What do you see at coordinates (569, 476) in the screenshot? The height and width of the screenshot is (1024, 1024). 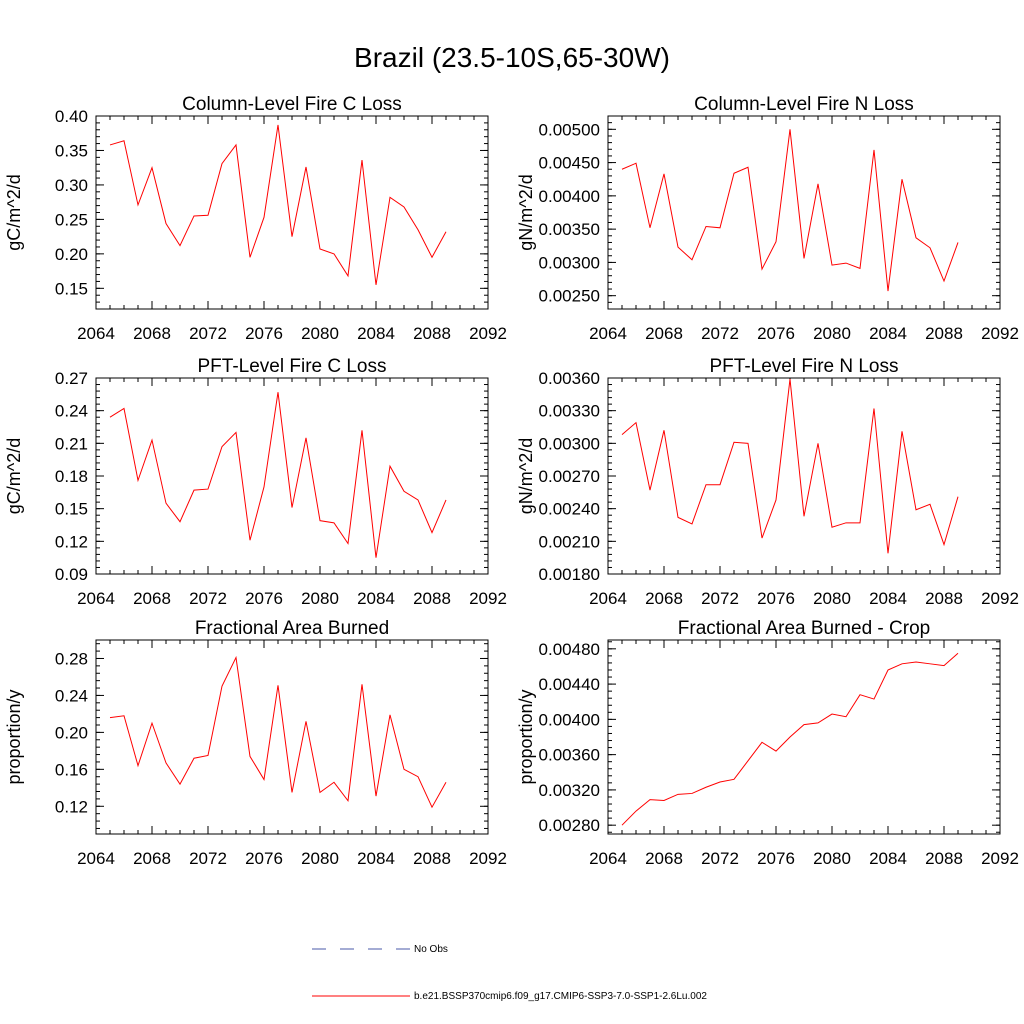 I see `y-tick-label: 0.00270` at bounding box center [569, 476].